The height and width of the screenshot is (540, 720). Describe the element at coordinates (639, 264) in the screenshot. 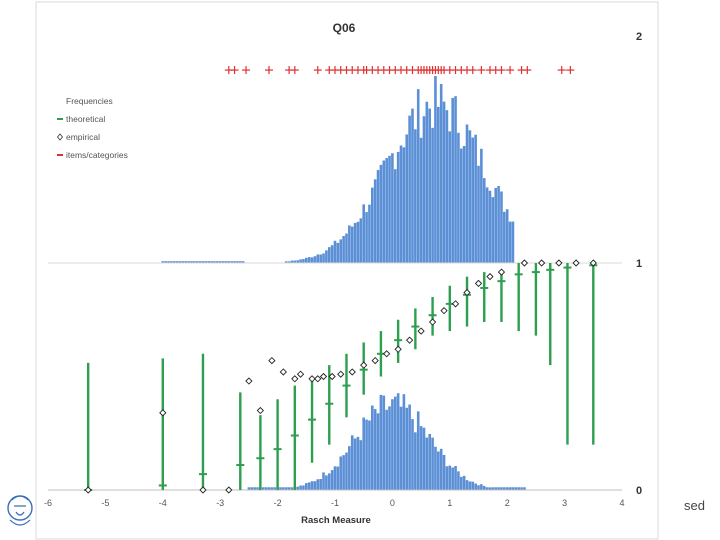

I see `right-axis-labels: 2 1 0` at that location.